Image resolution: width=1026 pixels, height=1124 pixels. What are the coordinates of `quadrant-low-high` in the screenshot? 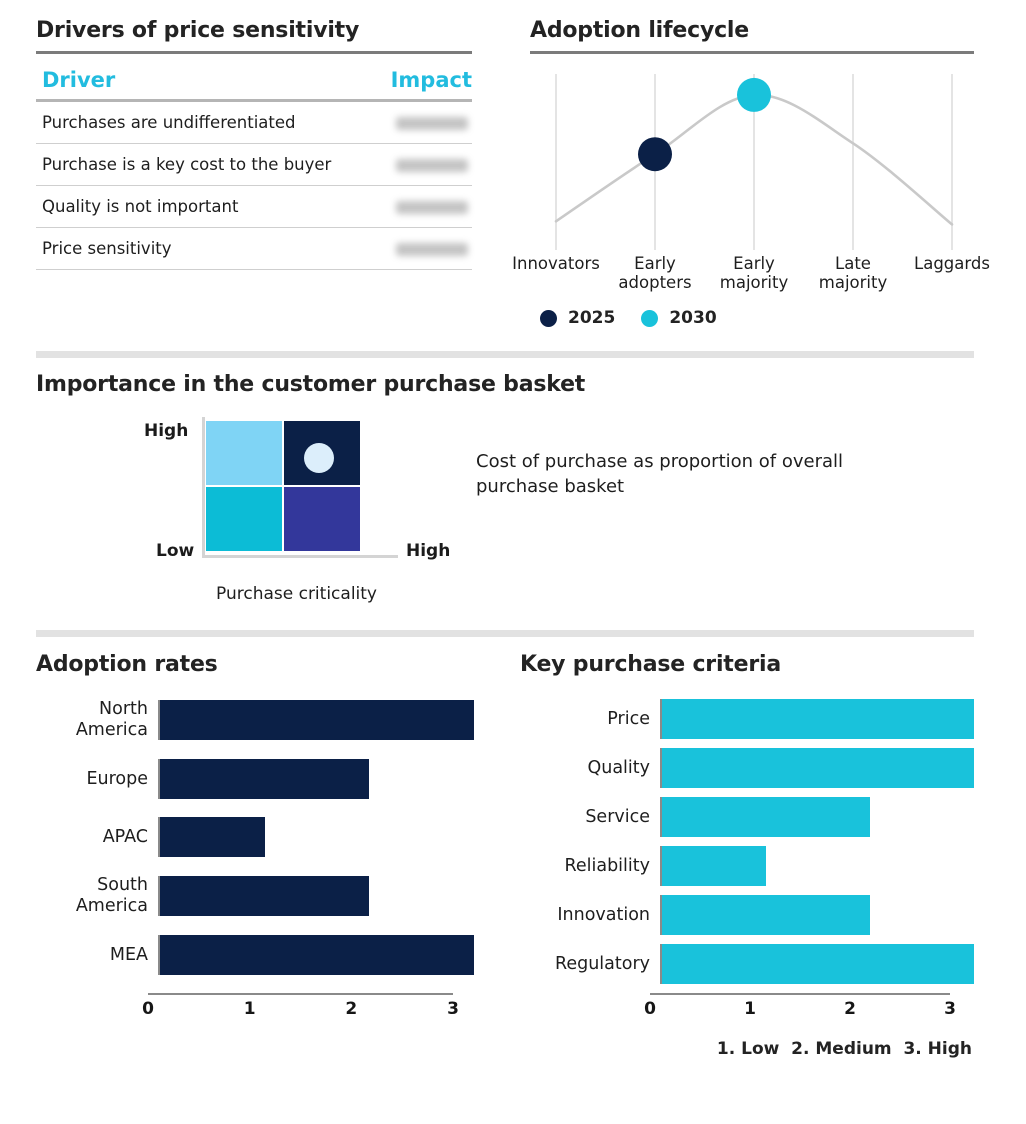 It's located at (322, 519).